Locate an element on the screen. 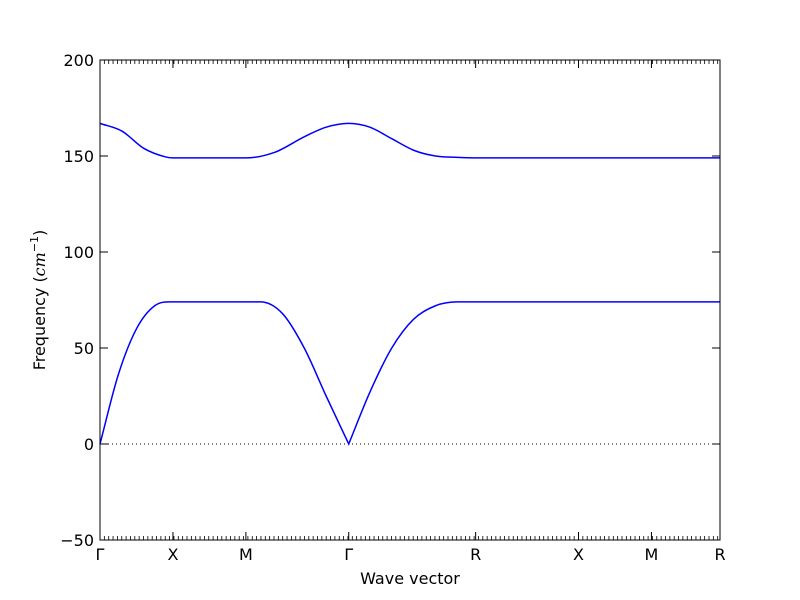  y-tick-label: 150 is located at coordinates (78, 156).